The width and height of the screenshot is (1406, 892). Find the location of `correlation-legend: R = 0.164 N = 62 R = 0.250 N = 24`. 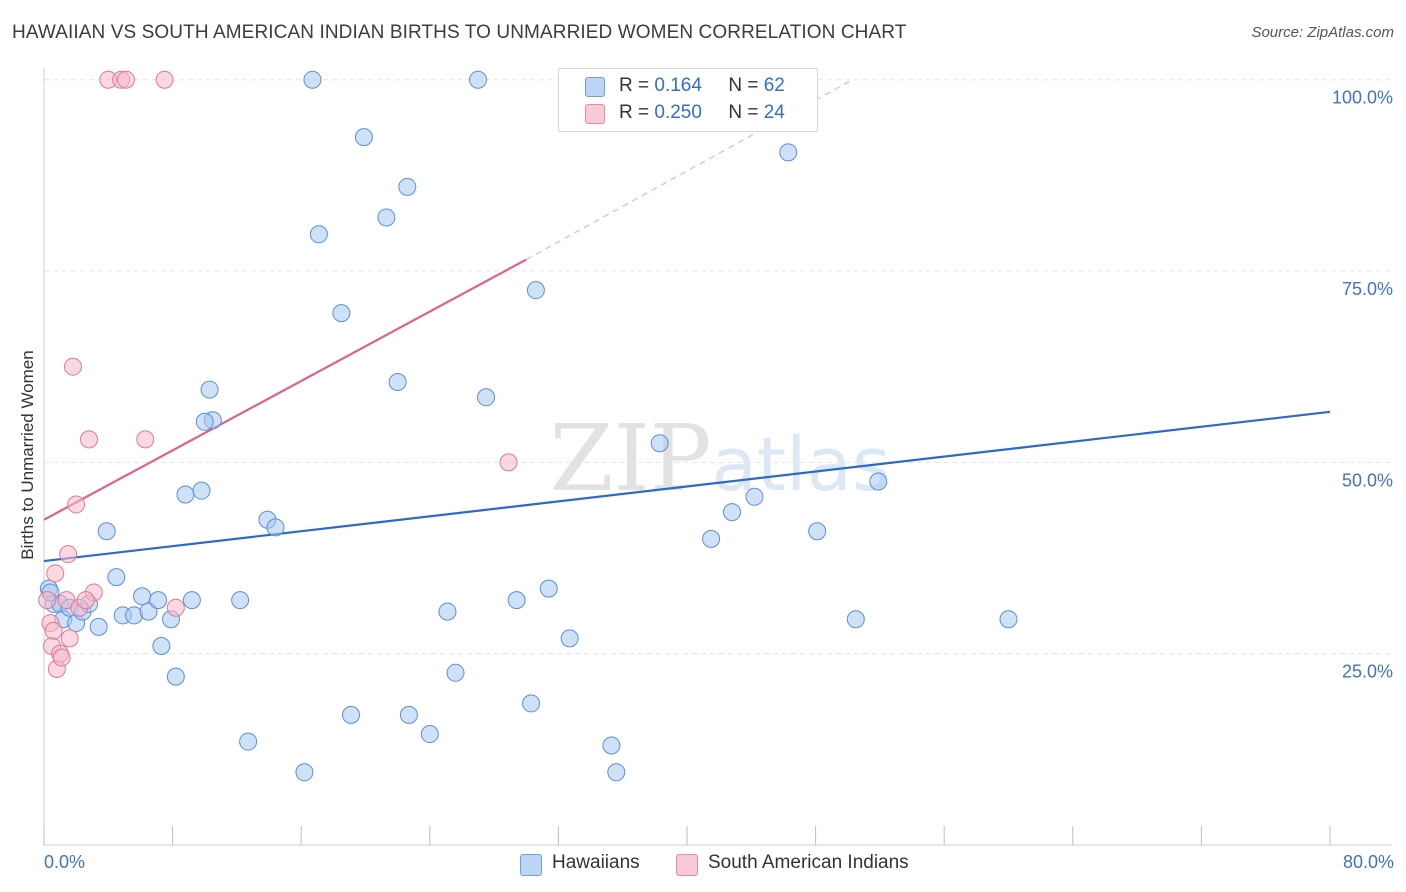

correlation-legend: R = 0.164 N = 62 R = 0.250 N = 24 is located at coordinates (688, 100).